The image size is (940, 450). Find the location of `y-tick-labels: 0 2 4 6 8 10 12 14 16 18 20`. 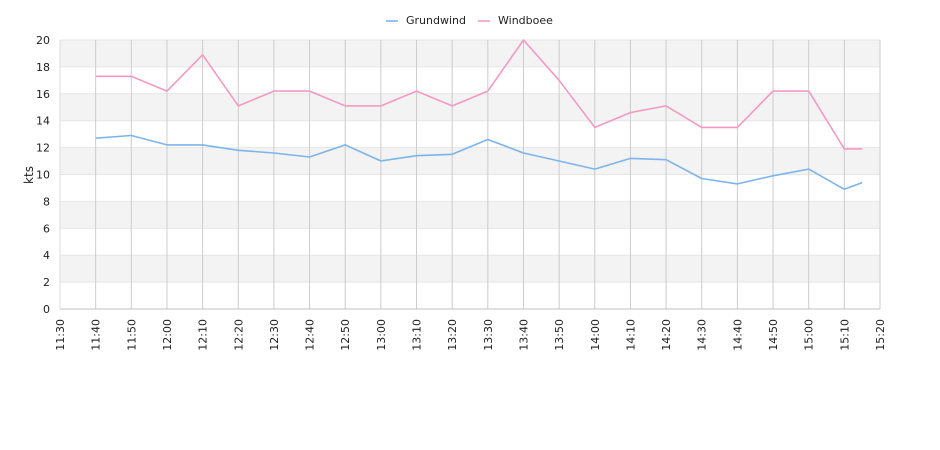

y-tick-labels: 0 2 4 6 8 10 12 14 16 18 20 is located at coordinates (43, 175).